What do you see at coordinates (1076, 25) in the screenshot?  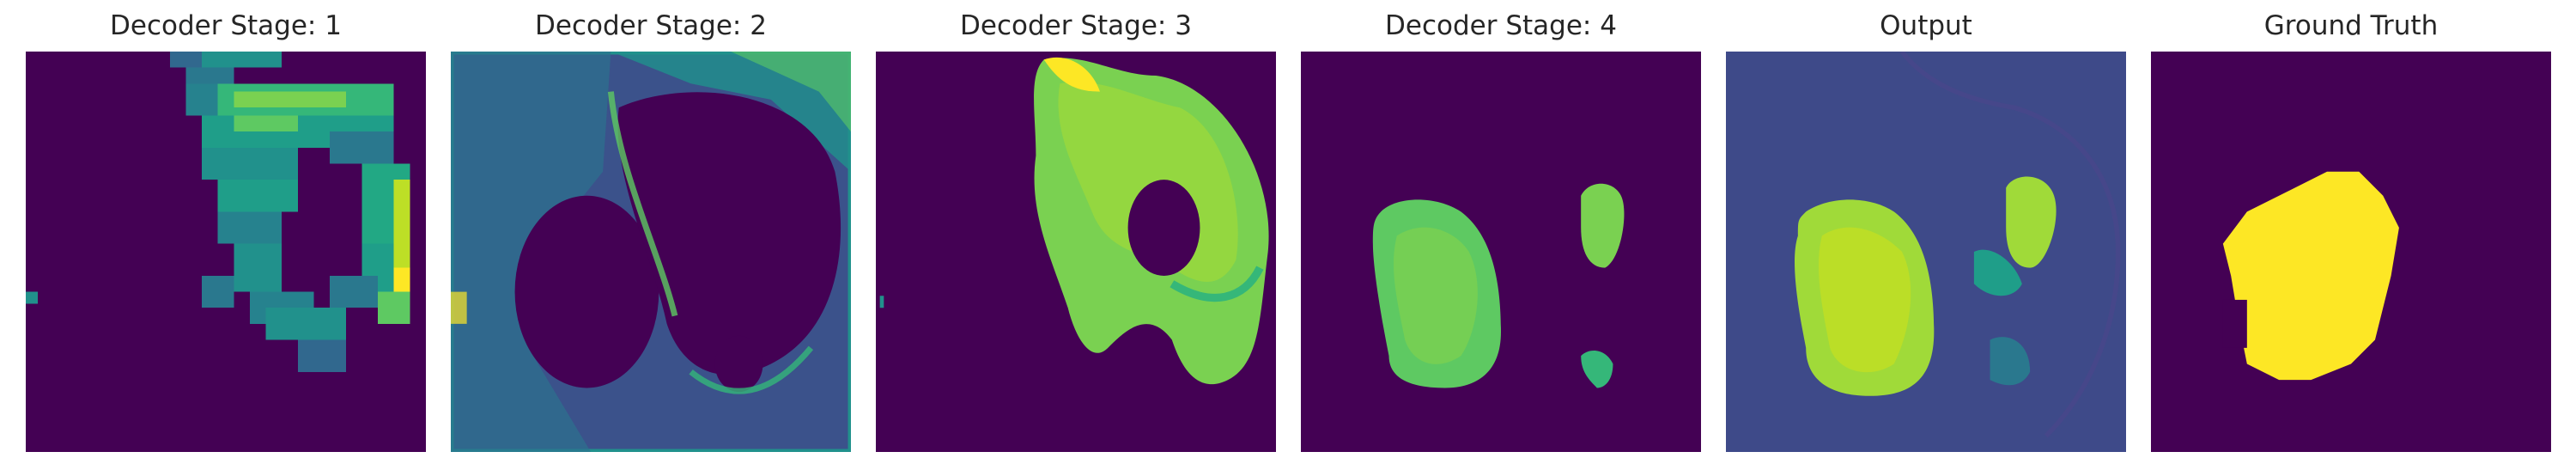 I see `panel-title: Decoder Stage: 3` at bounding box center [1076, 25].